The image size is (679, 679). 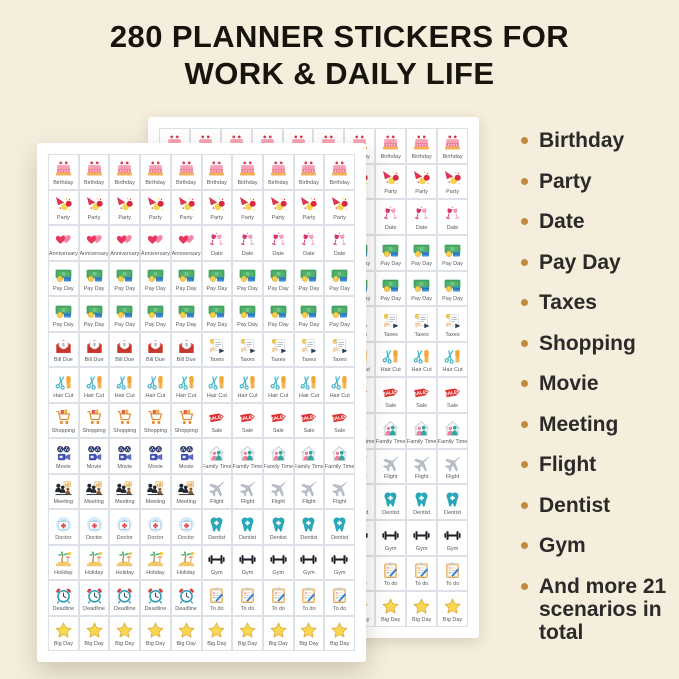 I want to click on feature-item: Shopping, so click(x=598, y=343).